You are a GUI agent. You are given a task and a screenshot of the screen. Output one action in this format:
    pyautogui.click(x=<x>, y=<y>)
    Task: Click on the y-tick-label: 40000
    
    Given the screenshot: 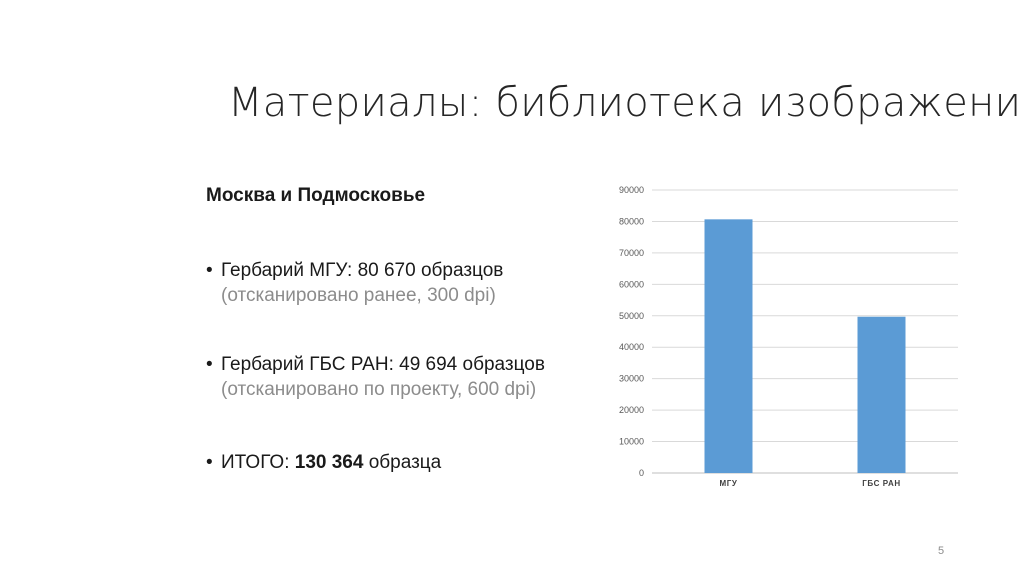 What is the action you would take?
    pyautogui.click(x=631, y=347)
    